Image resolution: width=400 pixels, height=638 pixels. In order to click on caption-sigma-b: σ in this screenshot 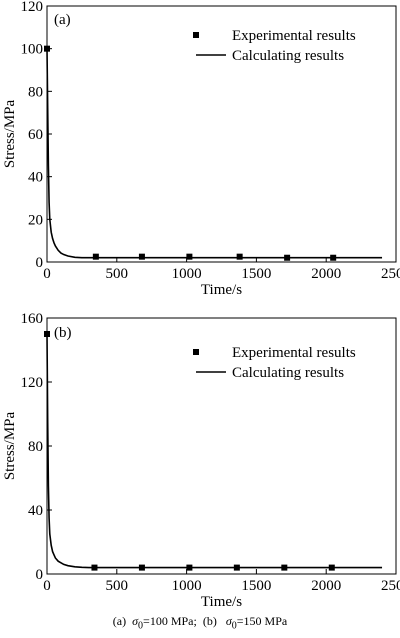, I will do `click(228, 621)`.